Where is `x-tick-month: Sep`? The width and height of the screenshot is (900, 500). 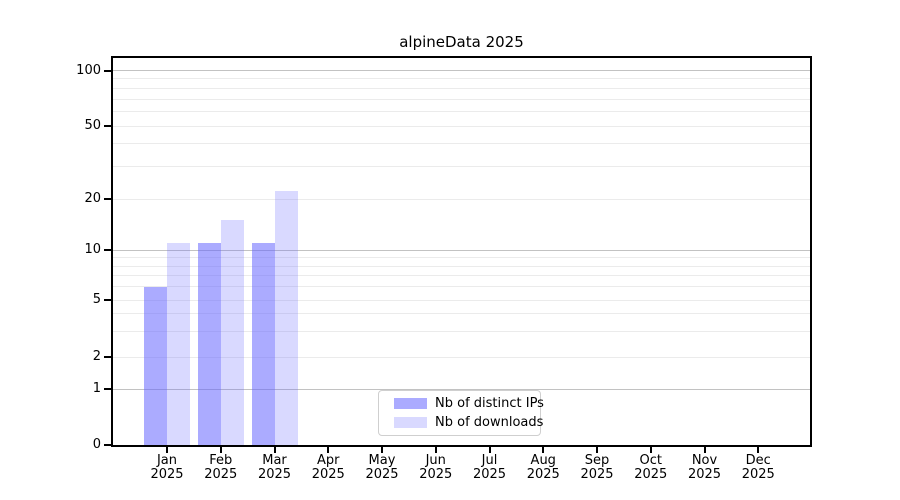 x-tick-month: Sep is located at coordinates (597, 460).